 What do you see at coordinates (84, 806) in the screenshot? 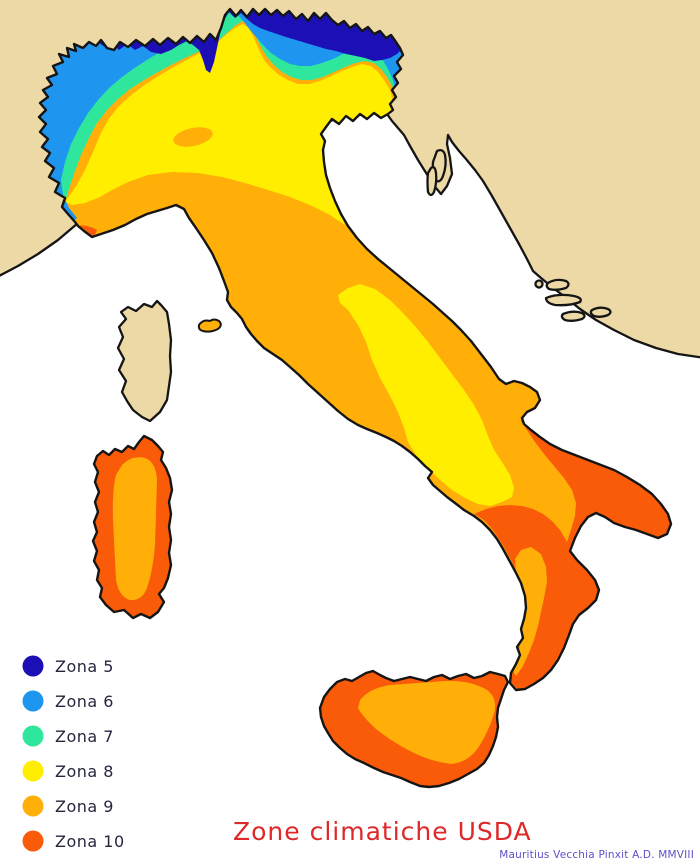
I see `legend-label-zona9: Zona 9` at bounding box center [84, 806].